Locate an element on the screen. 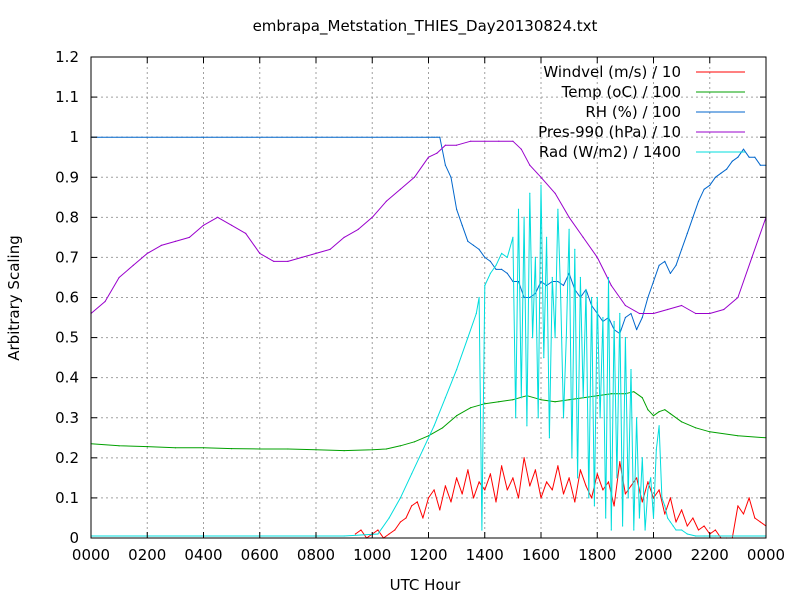 The width and height of the screenshot is (800, 605). x-axis-label: UTC Hour is located at coordinates (425, 585).